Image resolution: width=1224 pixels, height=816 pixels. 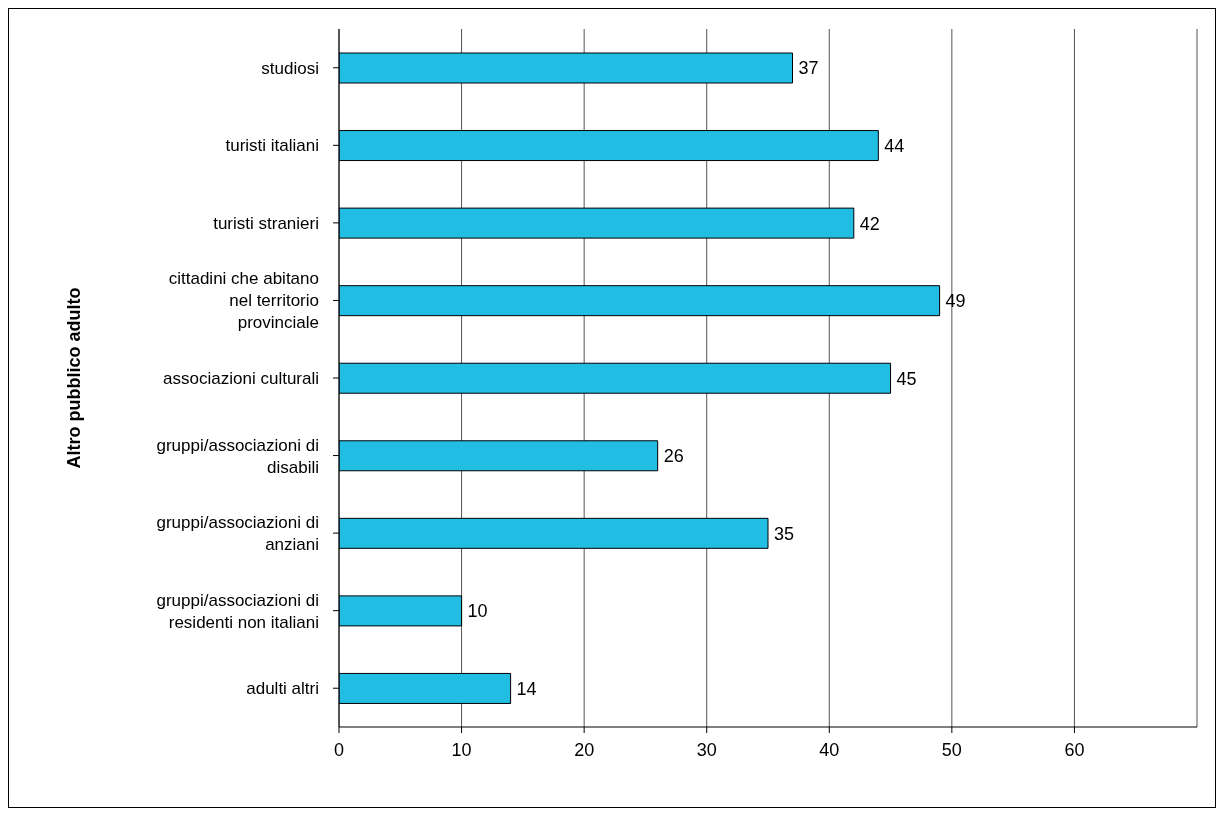 What do you see at coordinates (237, 611) in the screenshot?
I see `y-tick-label: gruppi/associazioni di residenti non italiani` at bounding box center [237, 611].